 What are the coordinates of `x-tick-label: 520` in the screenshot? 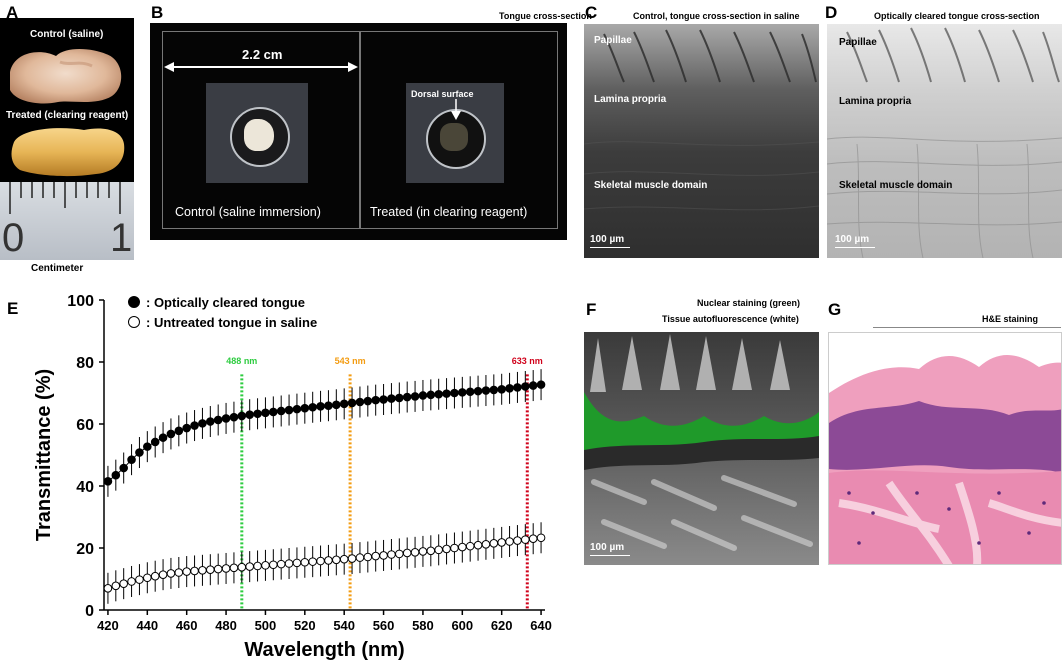 It's located at (305, 625).